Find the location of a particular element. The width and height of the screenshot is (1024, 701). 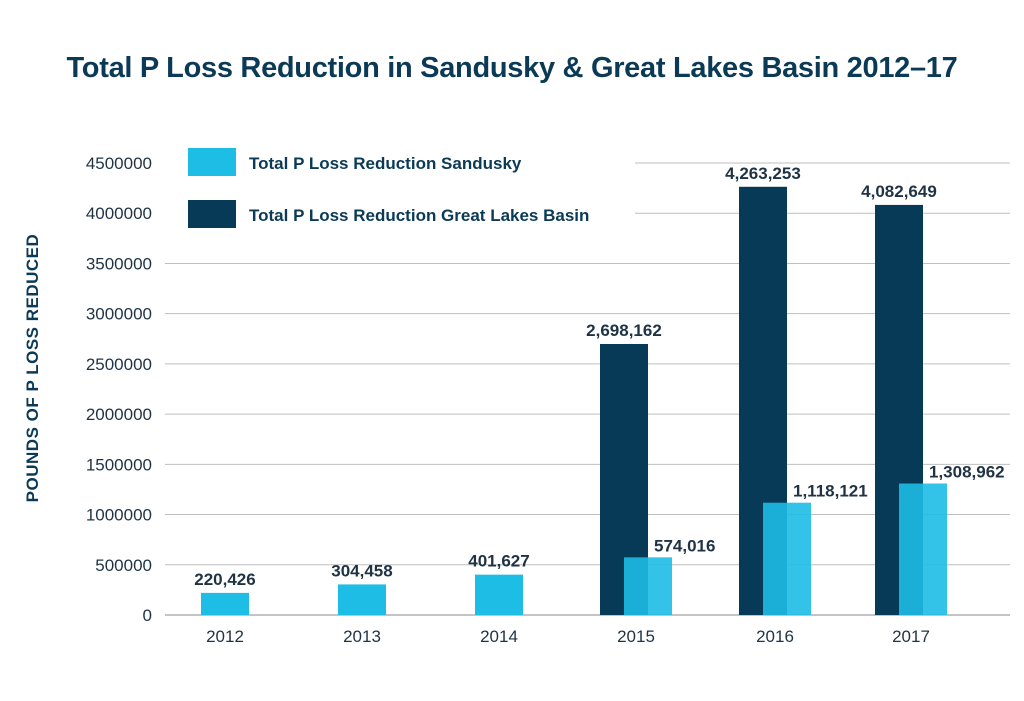

legend-swatch-great-lakes-basin is located at coordinates (212, 214).